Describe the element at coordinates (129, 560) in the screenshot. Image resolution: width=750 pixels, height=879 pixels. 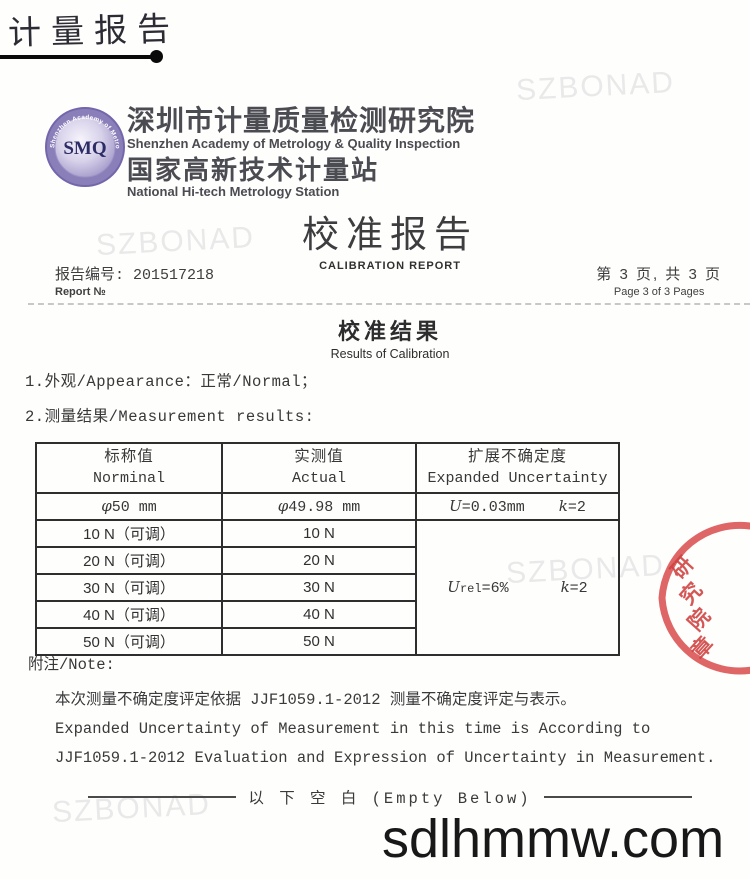
I see `cell-norminal-force: 20 N（可调）` at that location.